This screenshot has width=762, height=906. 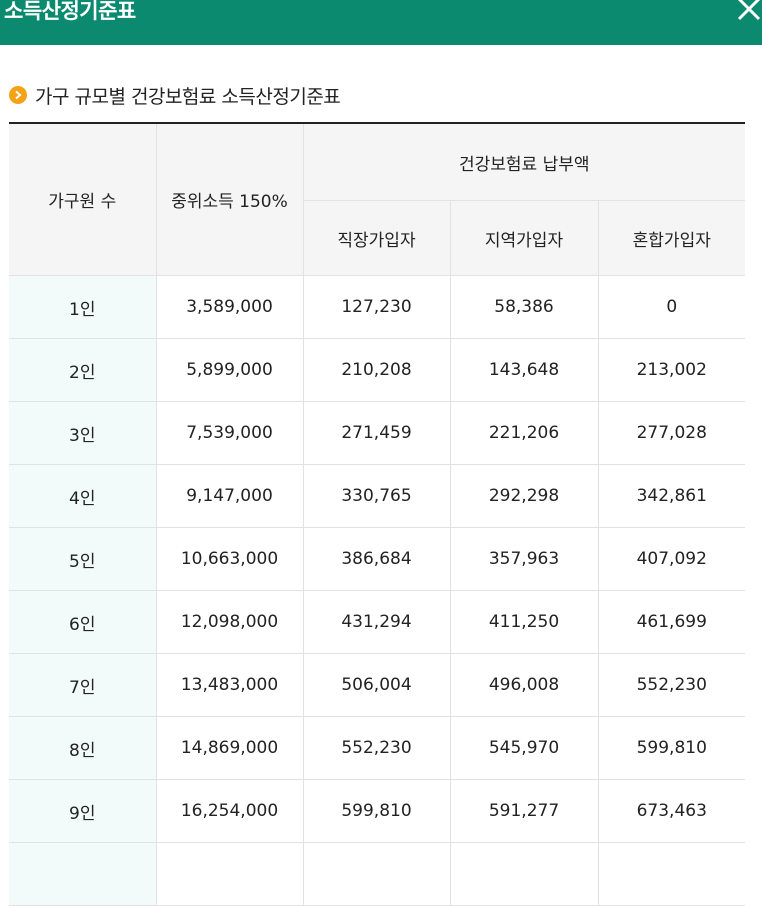 What do you see at coordinates (671, 748) in the screenshot?
I see `cell-mixed: 599,810` at bounding box center [671, 748].